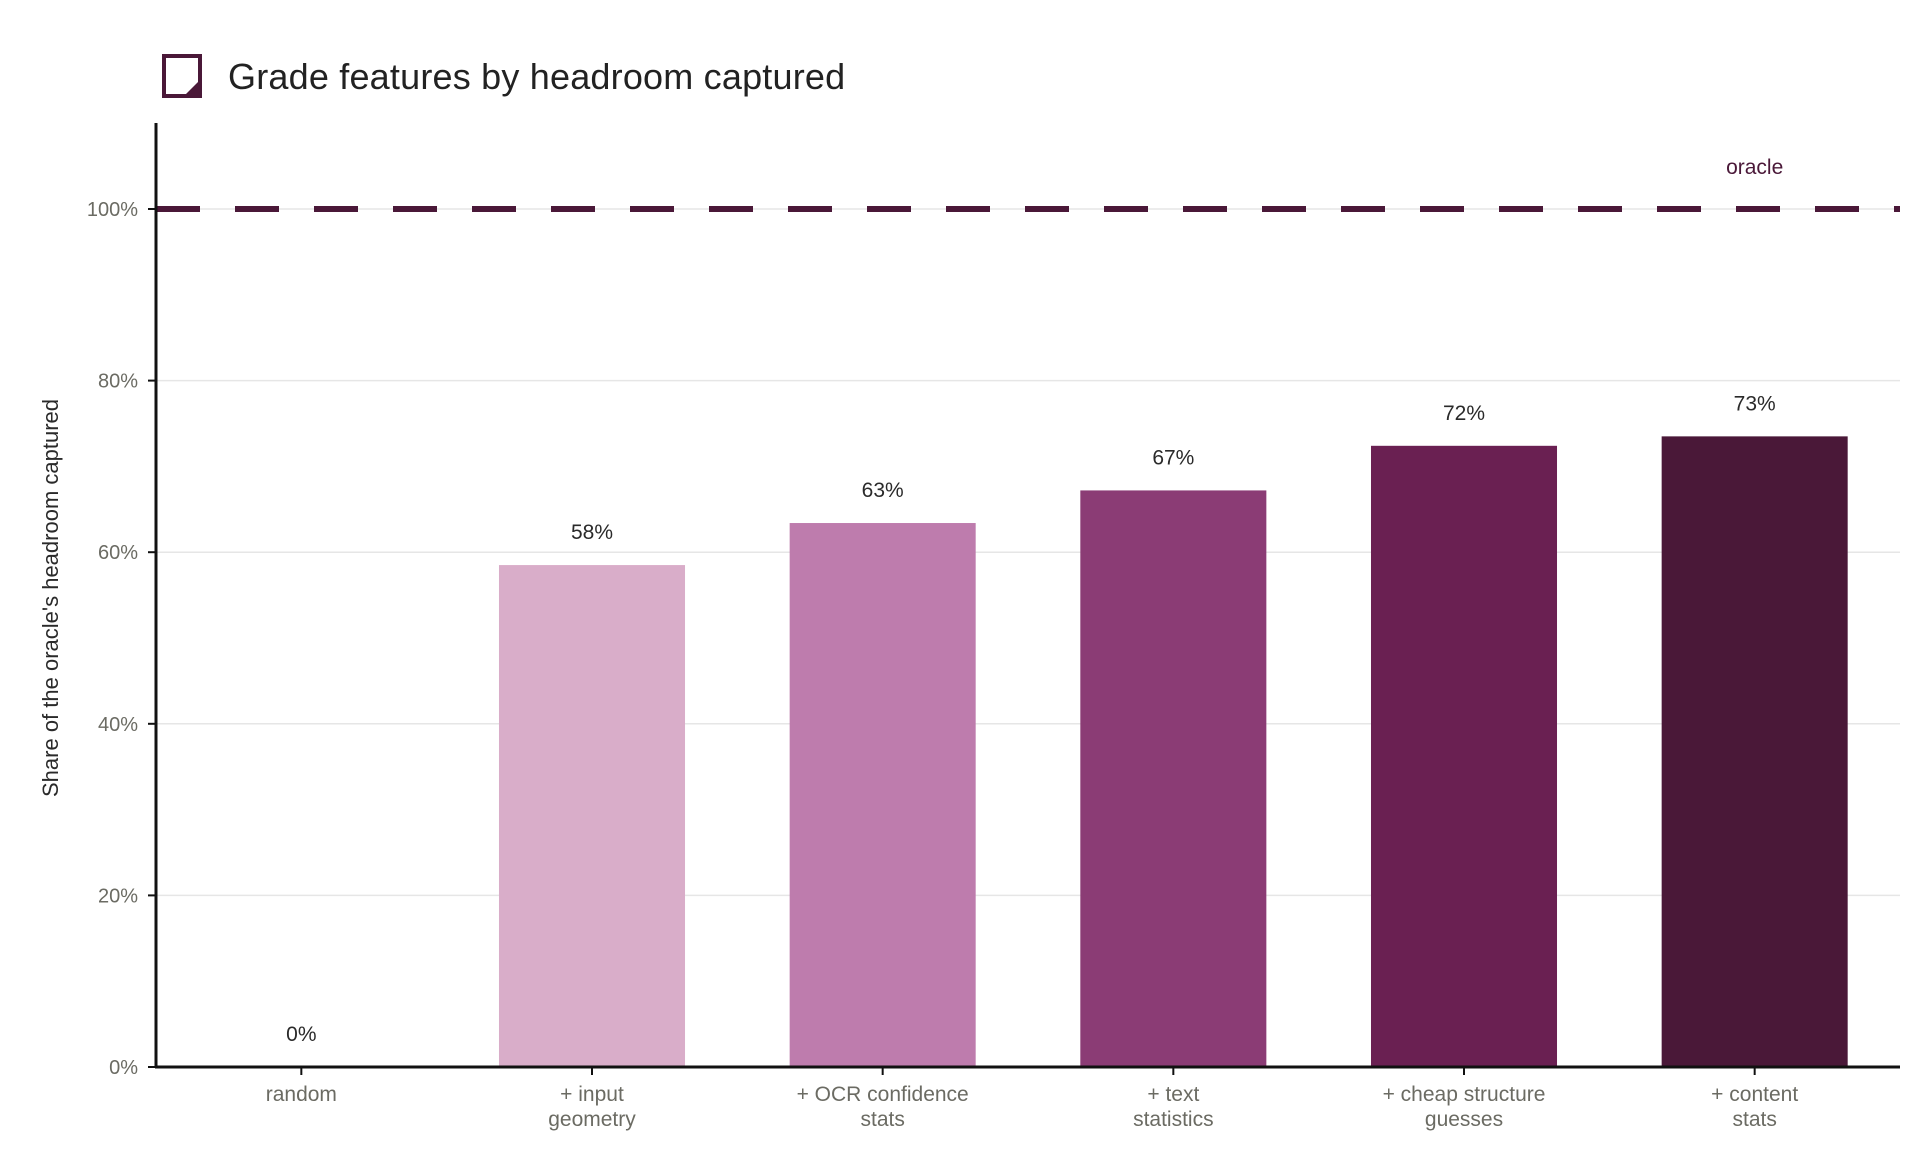  What do you see at coordinates (1173, 1119) in the screenshot?
I see `x-tick-label: statistics` at bounding box center [1173, 1119].